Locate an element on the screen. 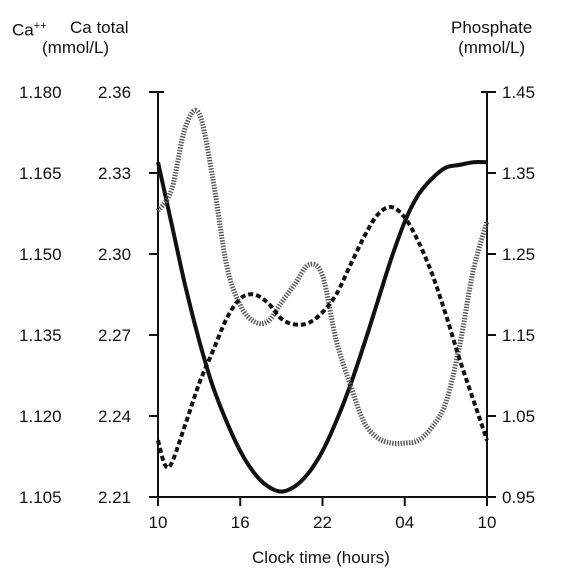  phosphate-tick-label: 1.45 is located at coordinates (518, 92).